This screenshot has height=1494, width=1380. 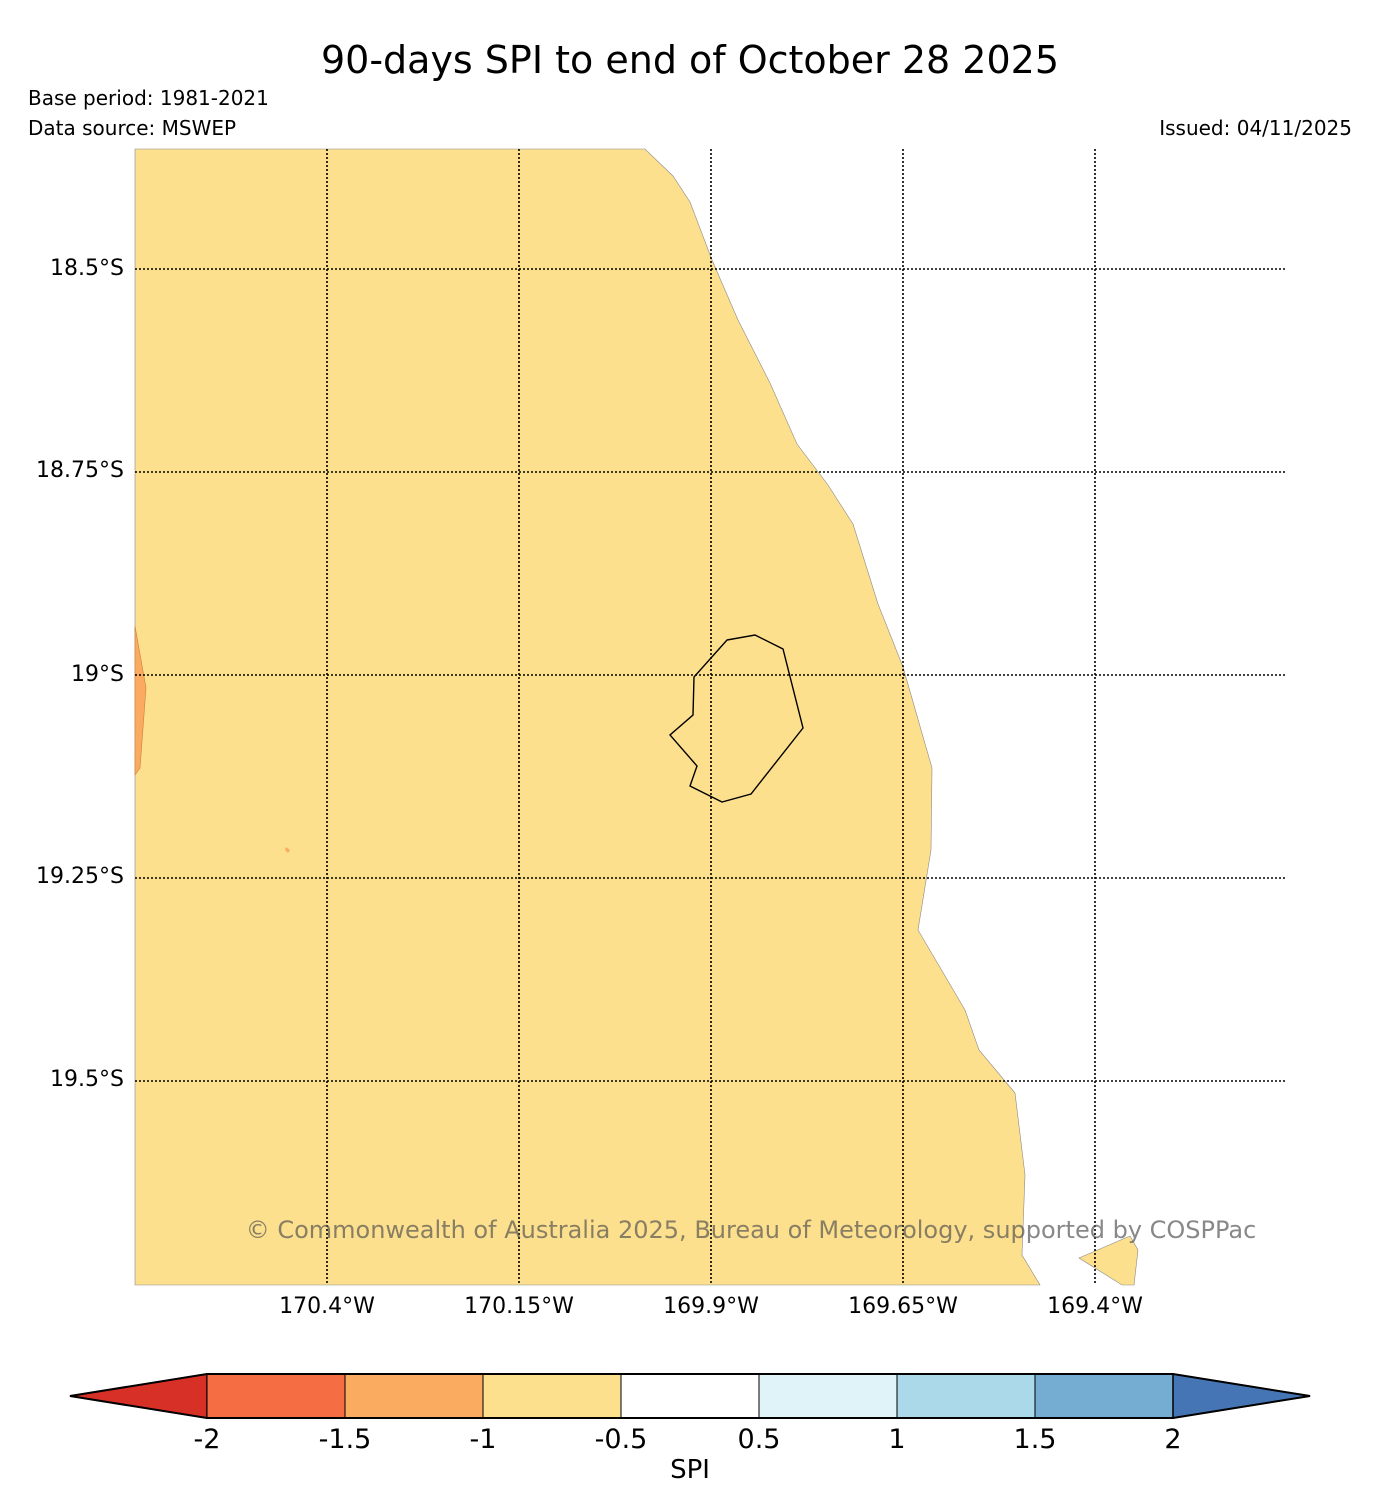 I want to click on island-coastline, so click(x=736, y=718).